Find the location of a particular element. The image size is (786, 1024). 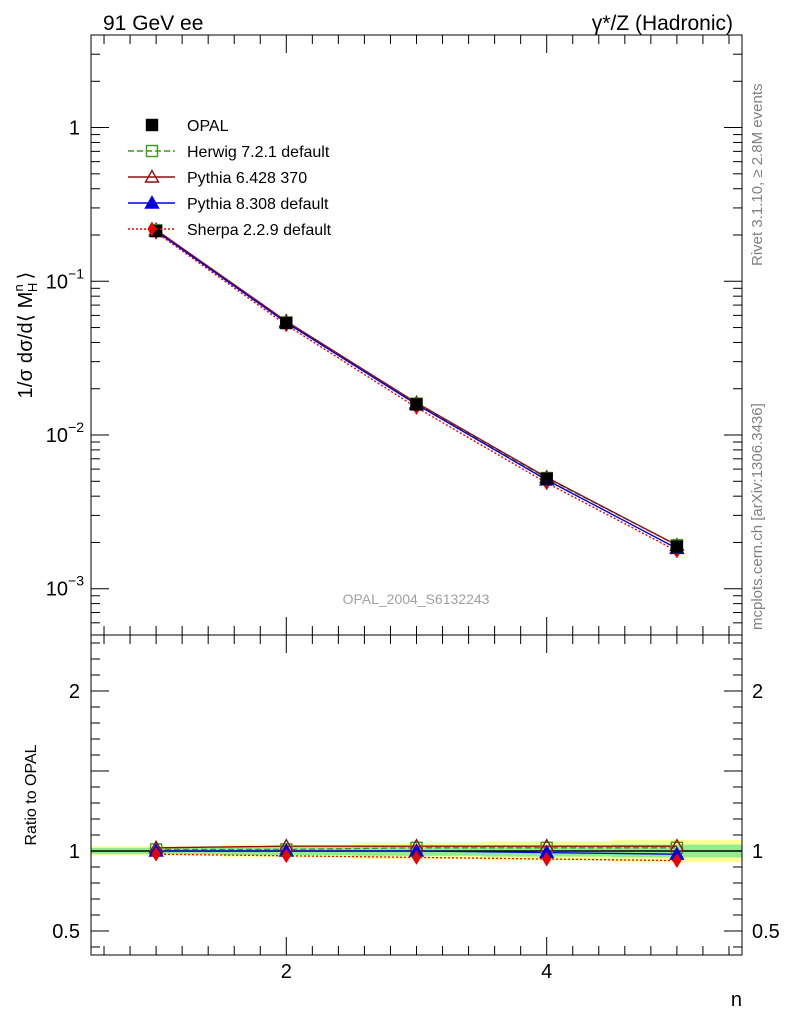

process-title: γ*/Z (Hadronic) is located at coordinates (662, 23).